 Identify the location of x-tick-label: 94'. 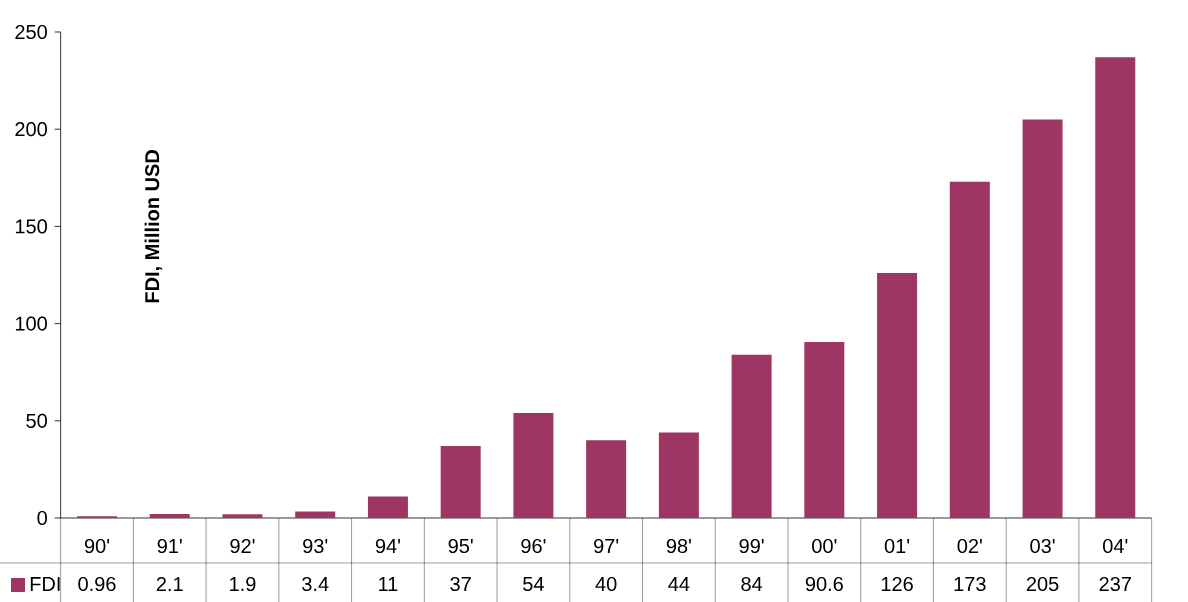
(387, 546).